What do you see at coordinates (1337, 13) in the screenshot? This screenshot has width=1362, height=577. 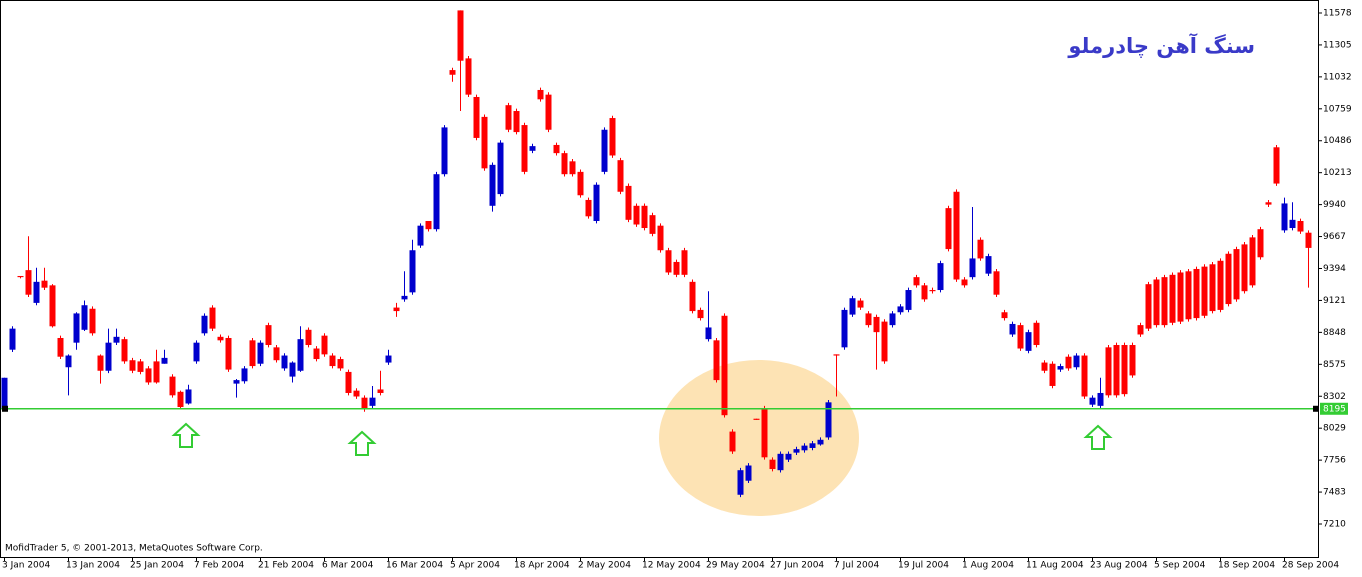 I see `y-tick-label: 11578` at bounding box center [1337, 13].